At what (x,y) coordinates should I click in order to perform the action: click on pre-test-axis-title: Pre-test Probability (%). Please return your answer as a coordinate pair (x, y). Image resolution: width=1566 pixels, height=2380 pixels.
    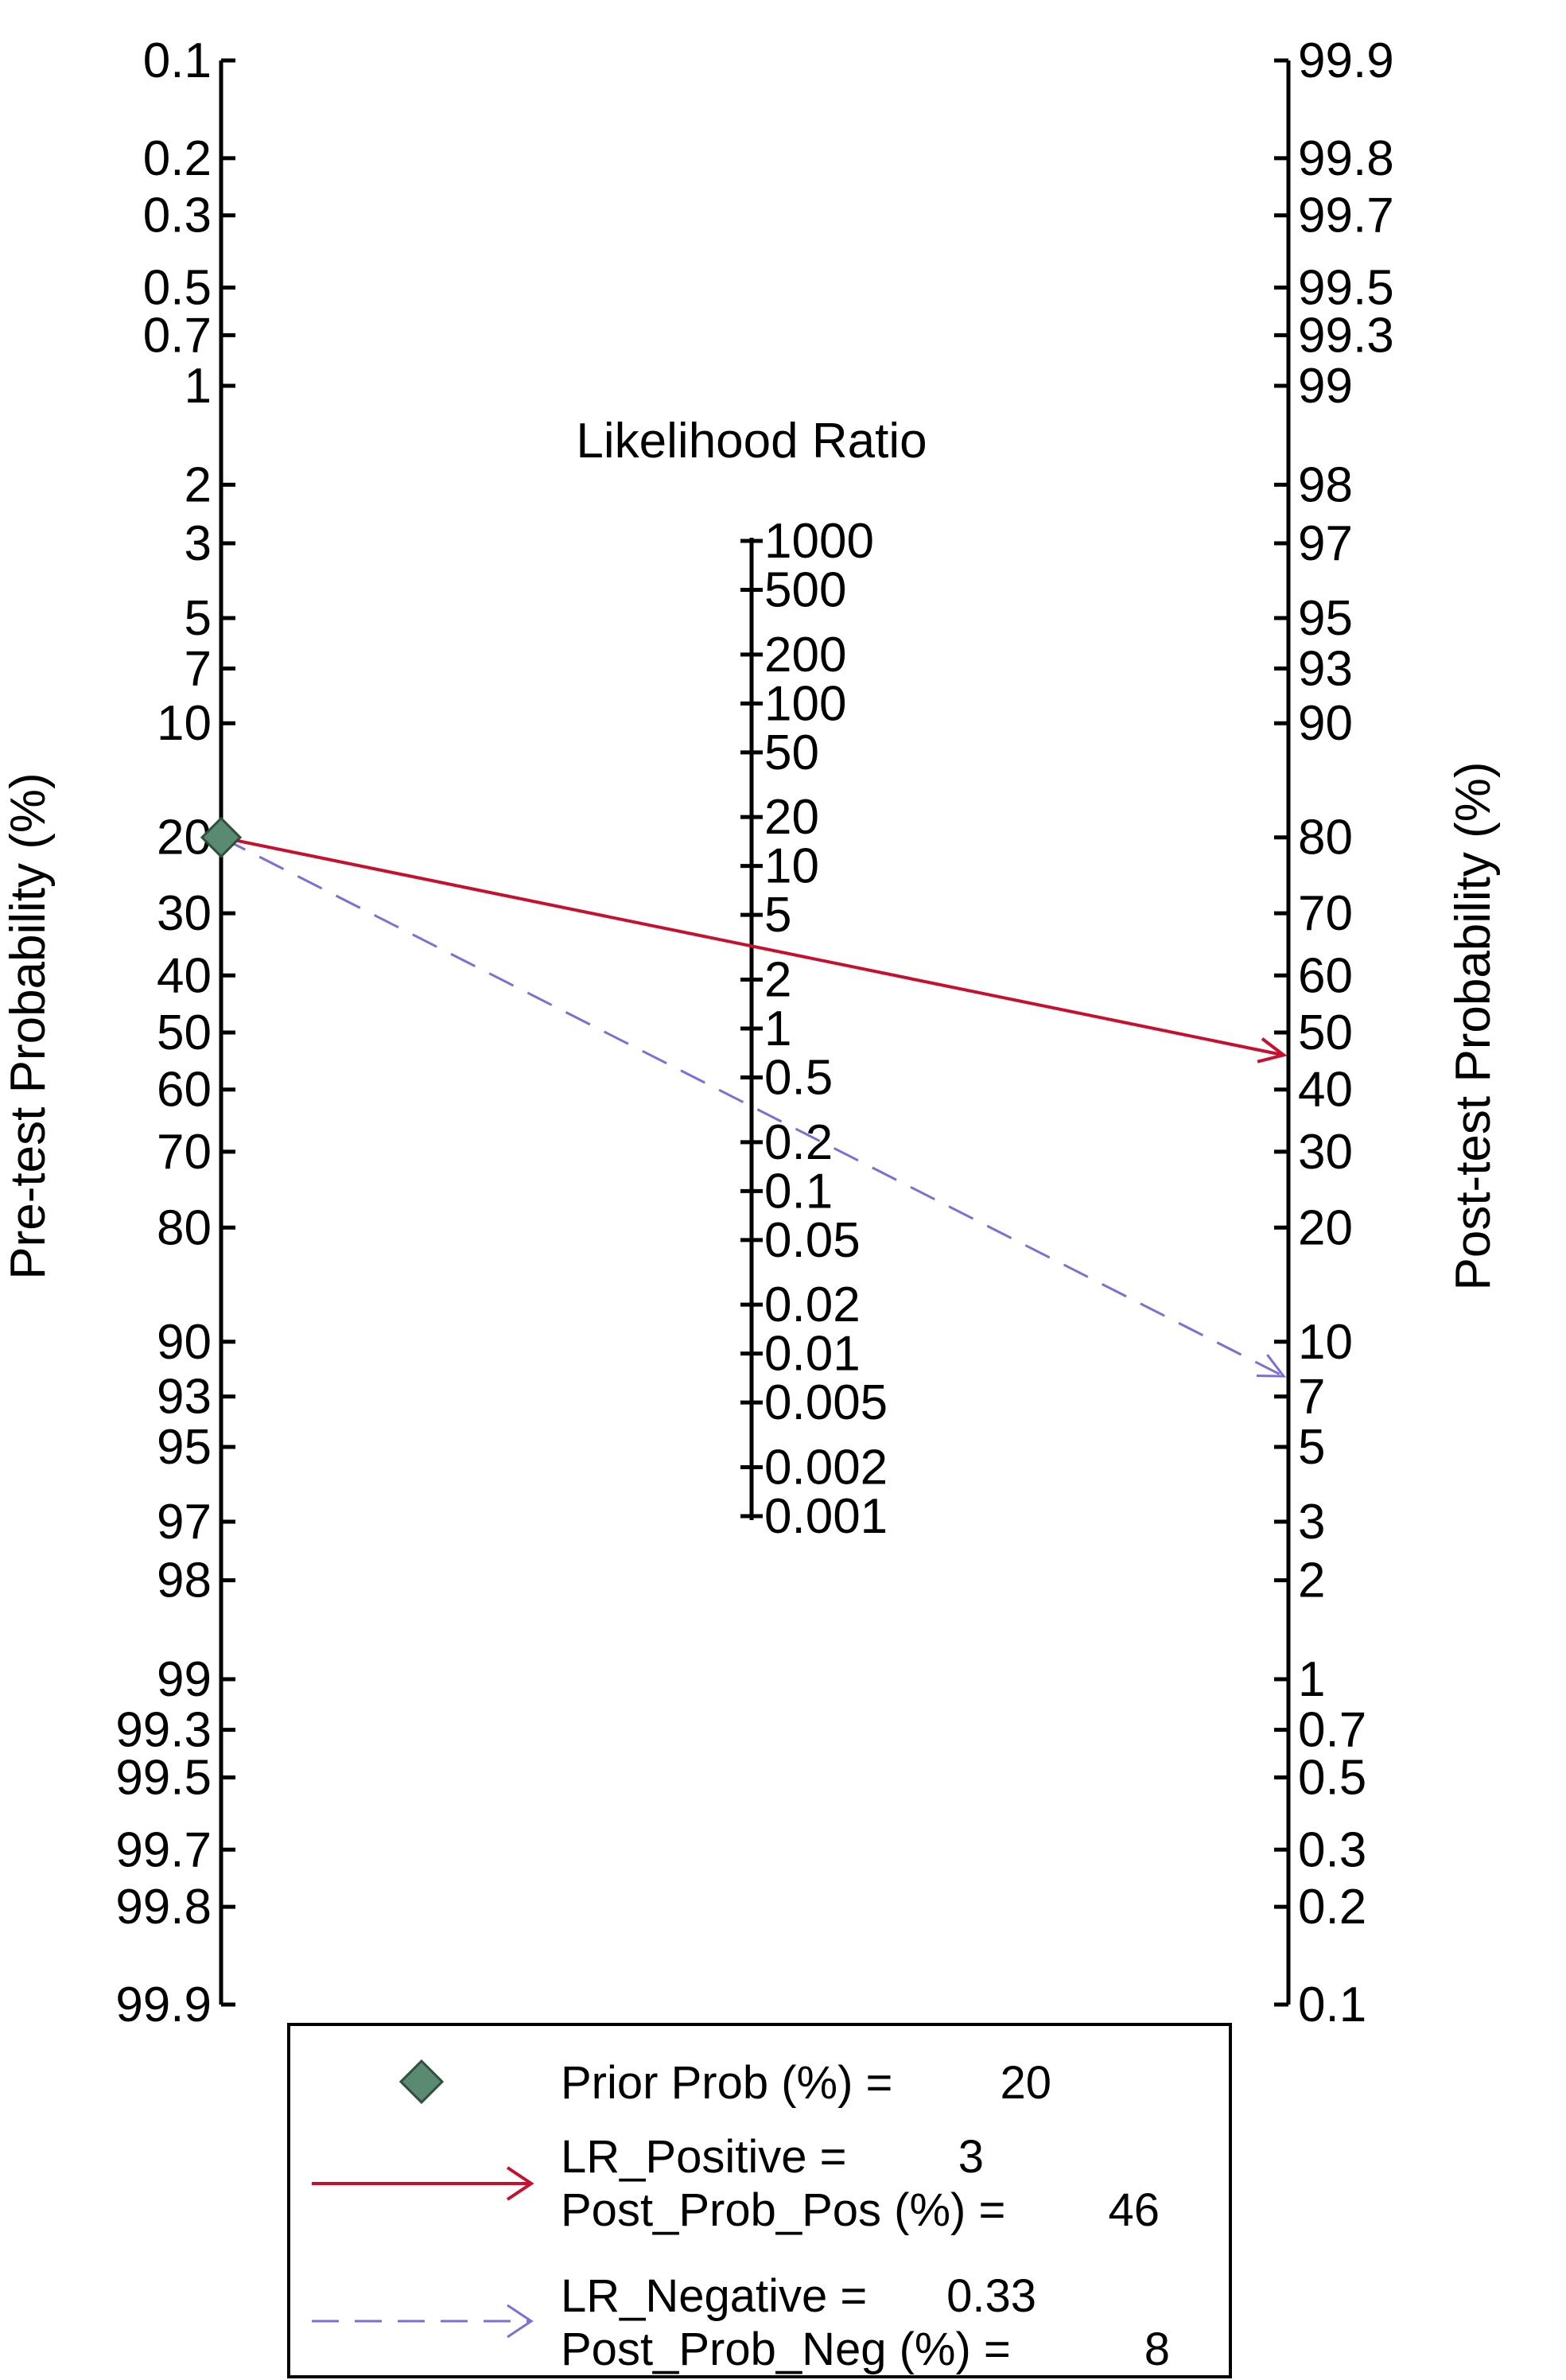
    Looking at the image, I should click on (28, 1025).